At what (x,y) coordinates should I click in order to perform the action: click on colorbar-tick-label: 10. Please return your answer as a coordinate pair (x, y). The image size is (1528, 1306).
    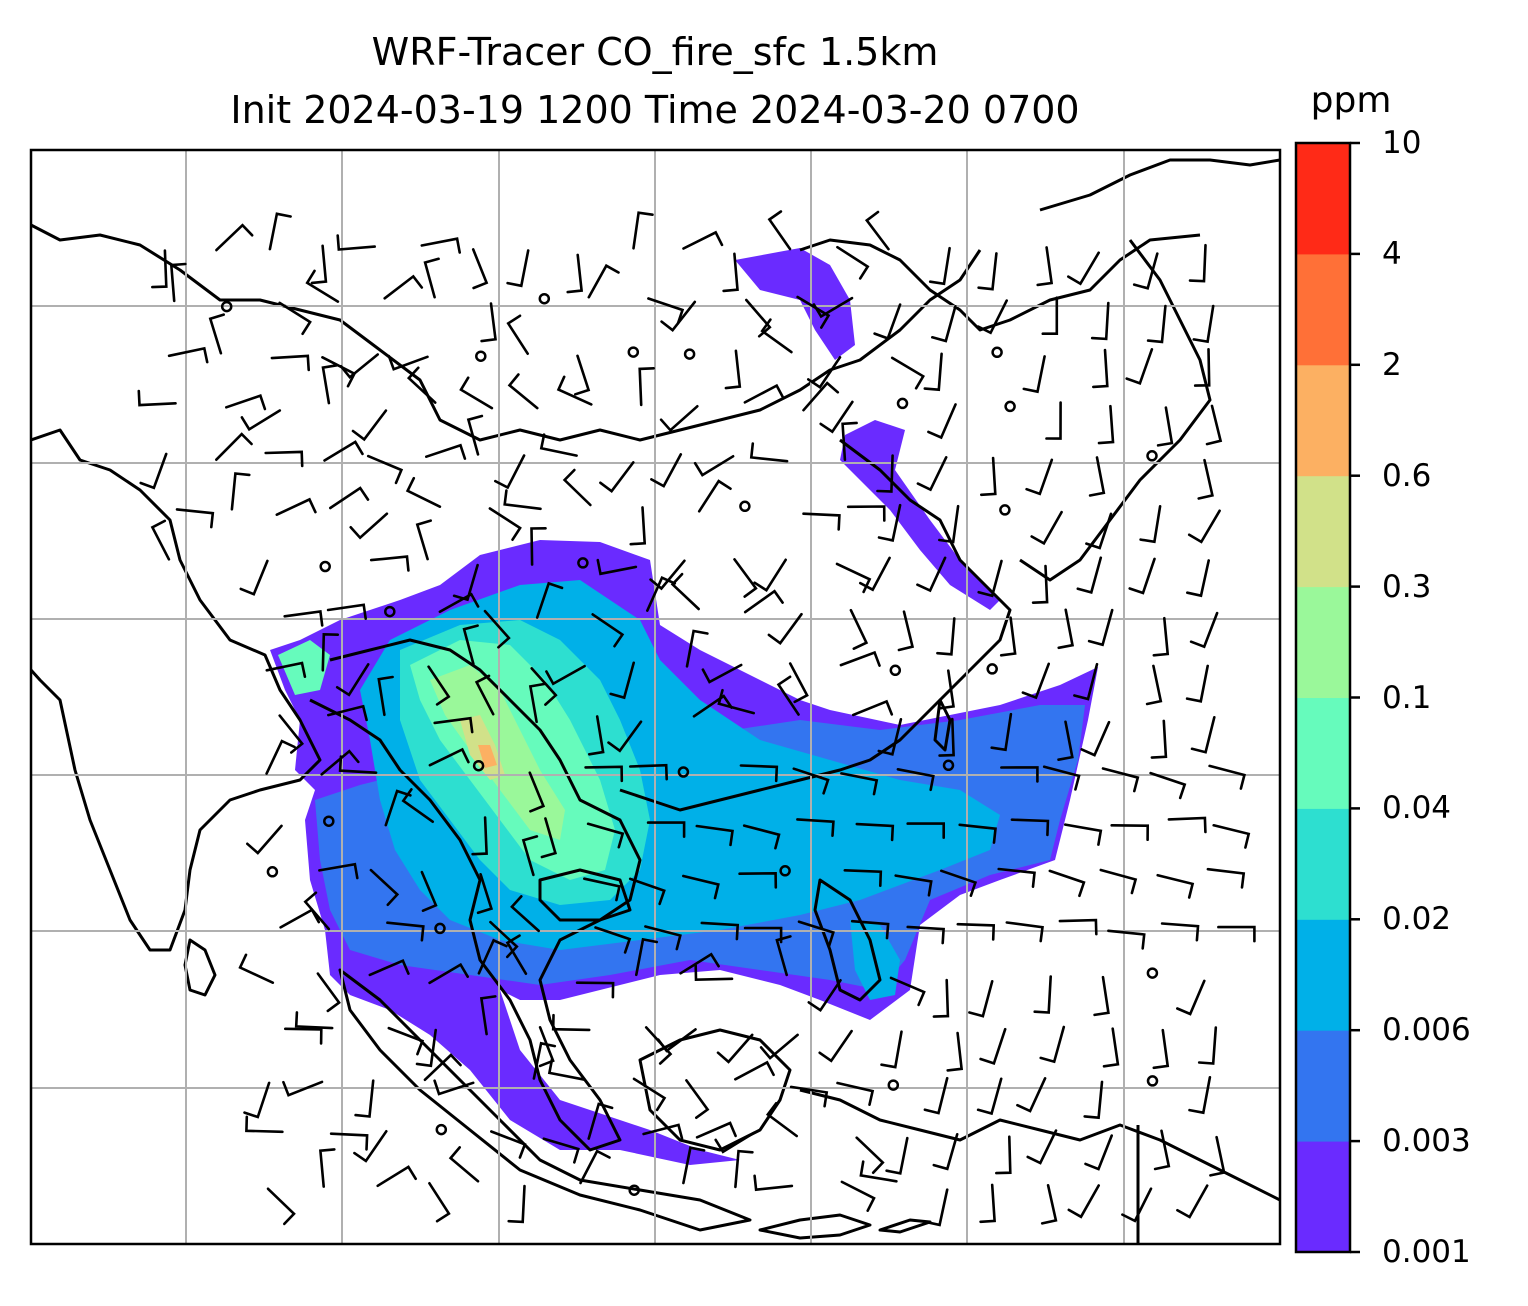
    Looking at the image, I should click on (1402, 143).